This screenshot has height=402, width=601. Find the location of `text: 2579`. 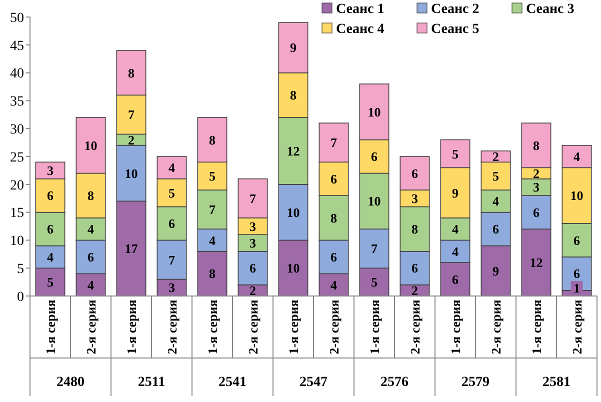

text: 2579 is located at coordinates (476, 382).